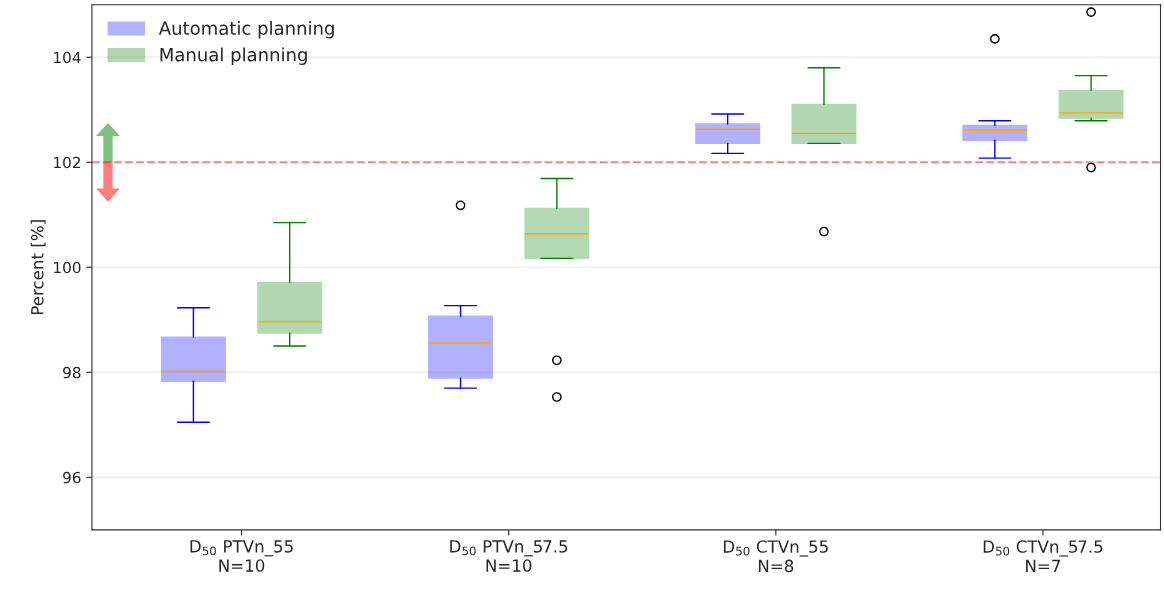  I want to click on y-tick-label: 98, so click(72, 372).